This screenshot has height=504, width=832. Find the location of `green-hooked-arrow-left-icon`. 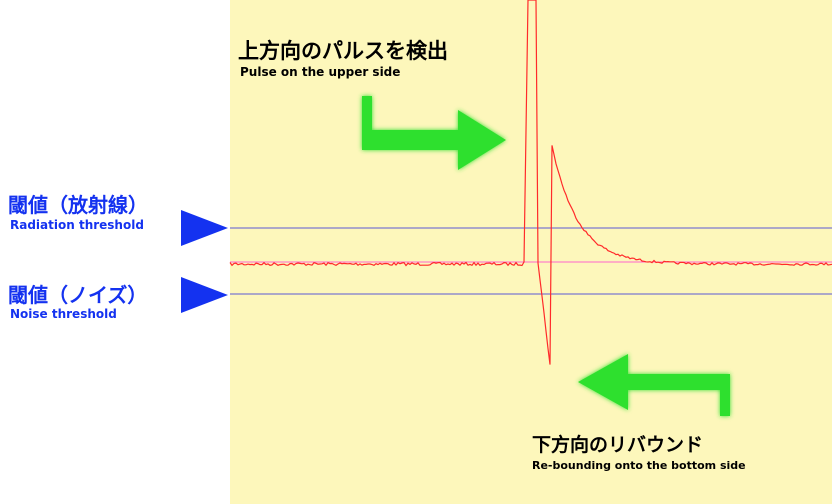

green-hooked-arrow-left-icon is located at coordinates (654, 385).